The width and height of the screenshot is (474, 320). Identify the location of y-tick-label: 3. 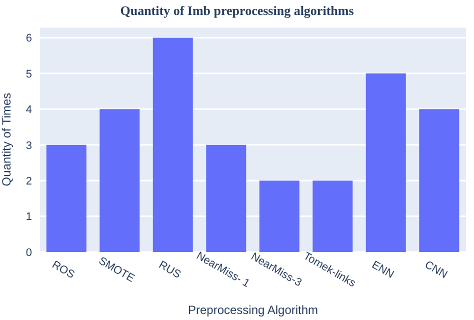
(29, 146).